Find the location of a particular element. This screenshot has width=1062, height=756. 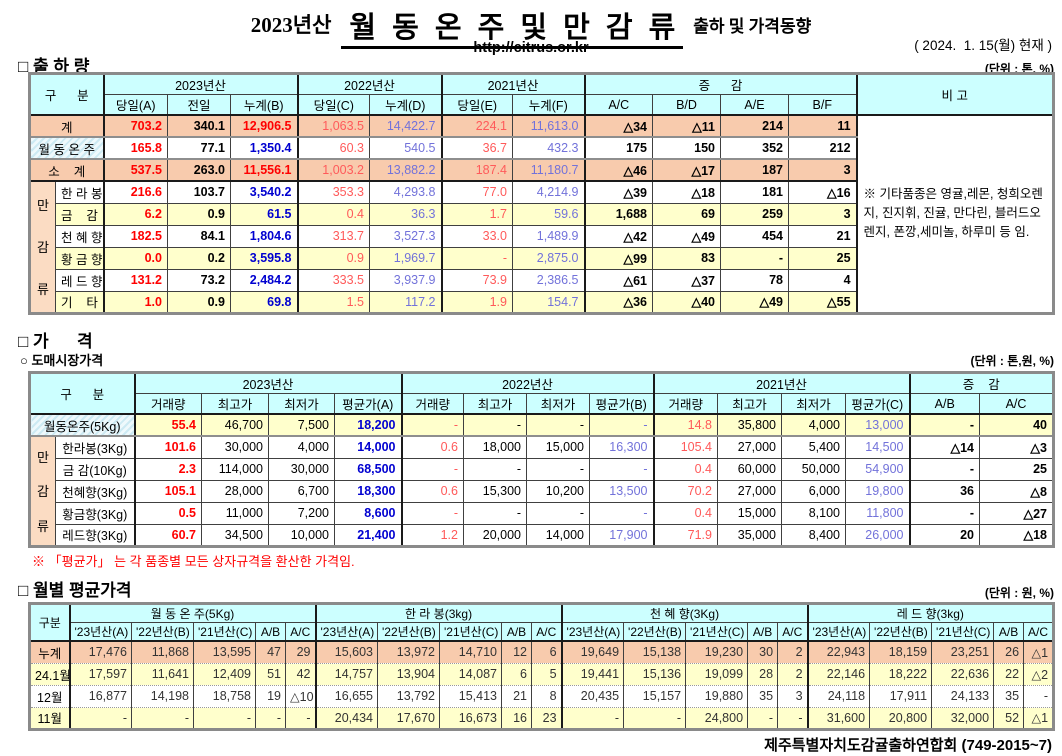

price-unit: (단위 : 톤,원, %) is located at coordinates (1012, 361).